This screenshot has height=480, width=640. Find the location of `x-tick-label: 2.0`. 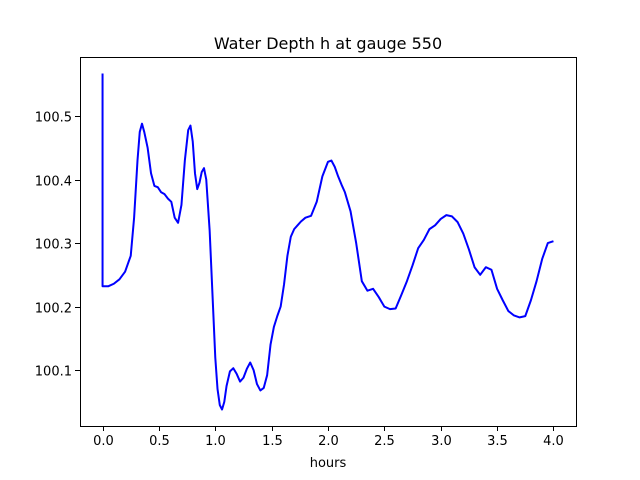

x-tick-label: 2.0 is located at coordinates (328, 441).